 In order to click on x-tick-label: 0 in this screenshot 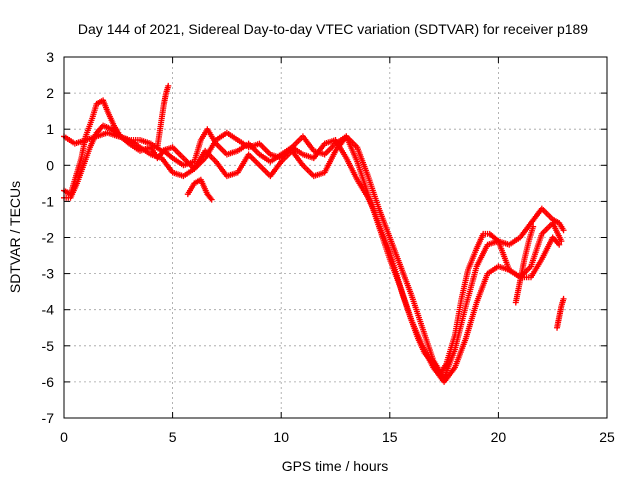, I will do `click(64, 437)`.